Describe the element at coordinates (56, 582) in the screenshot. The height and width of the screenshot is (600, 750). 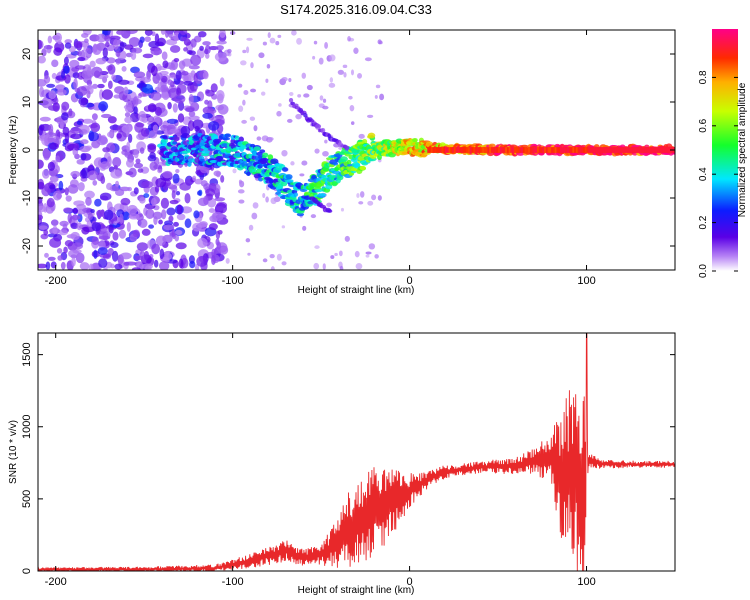
I see `snr-x-tick-label: -200` at that location.